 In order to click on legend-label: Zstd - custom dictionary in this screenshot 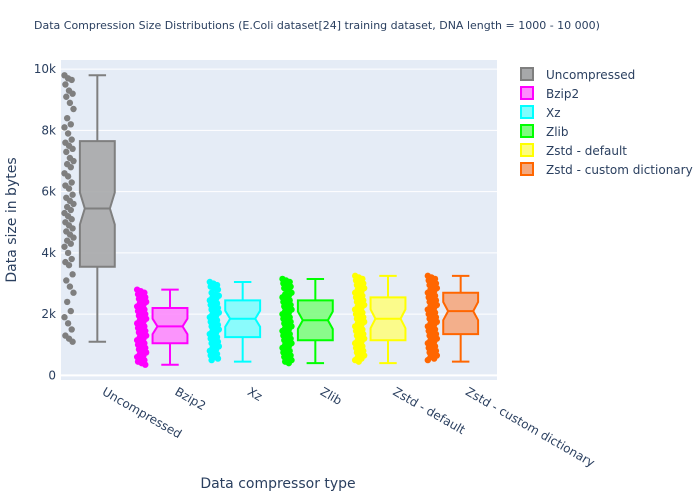, I will do `click(619, 170)`.